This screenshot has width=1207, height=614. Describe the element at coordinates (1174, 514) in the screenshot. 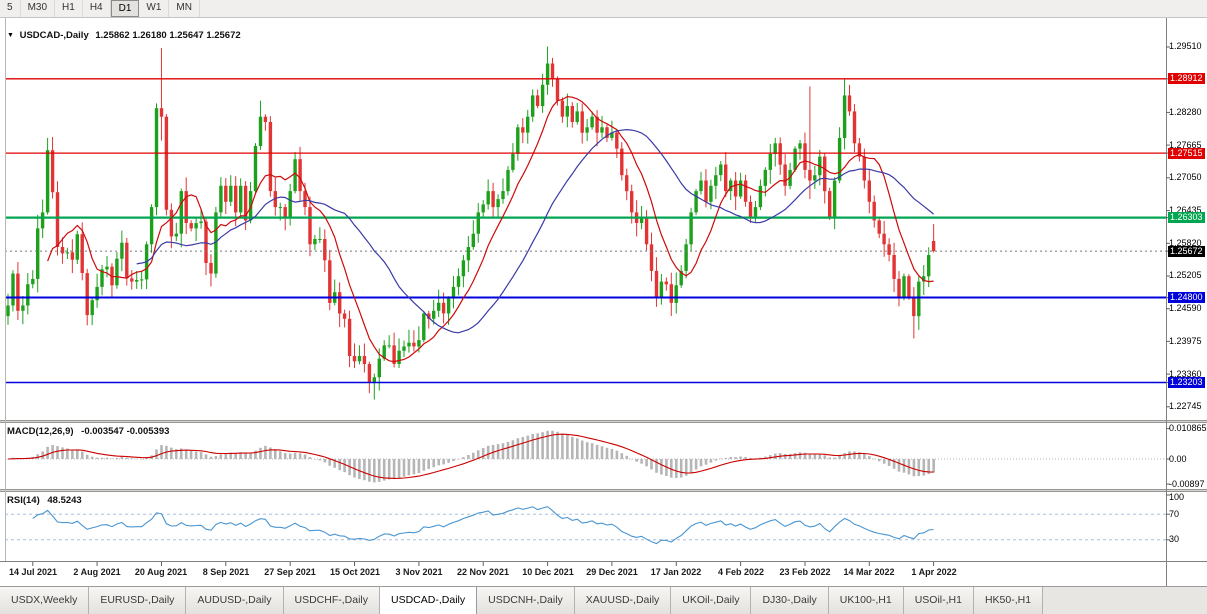

I see `rsi-axis-label: 70` at that location.